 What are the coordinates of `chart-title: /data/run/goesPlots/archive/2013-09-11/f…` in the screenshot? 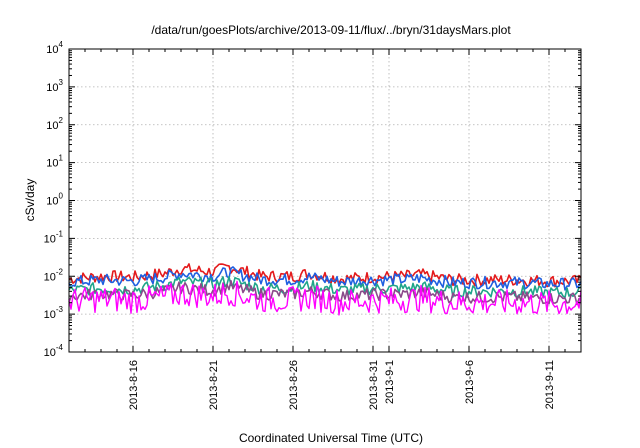 It's located at (331, 30).